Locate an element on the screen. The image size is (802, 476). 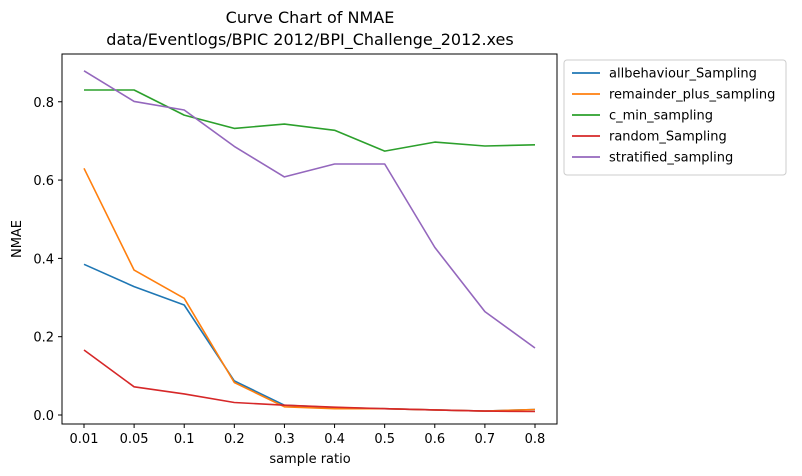
legend-entry: c_min_sampling is located at coordinates (661, 116).